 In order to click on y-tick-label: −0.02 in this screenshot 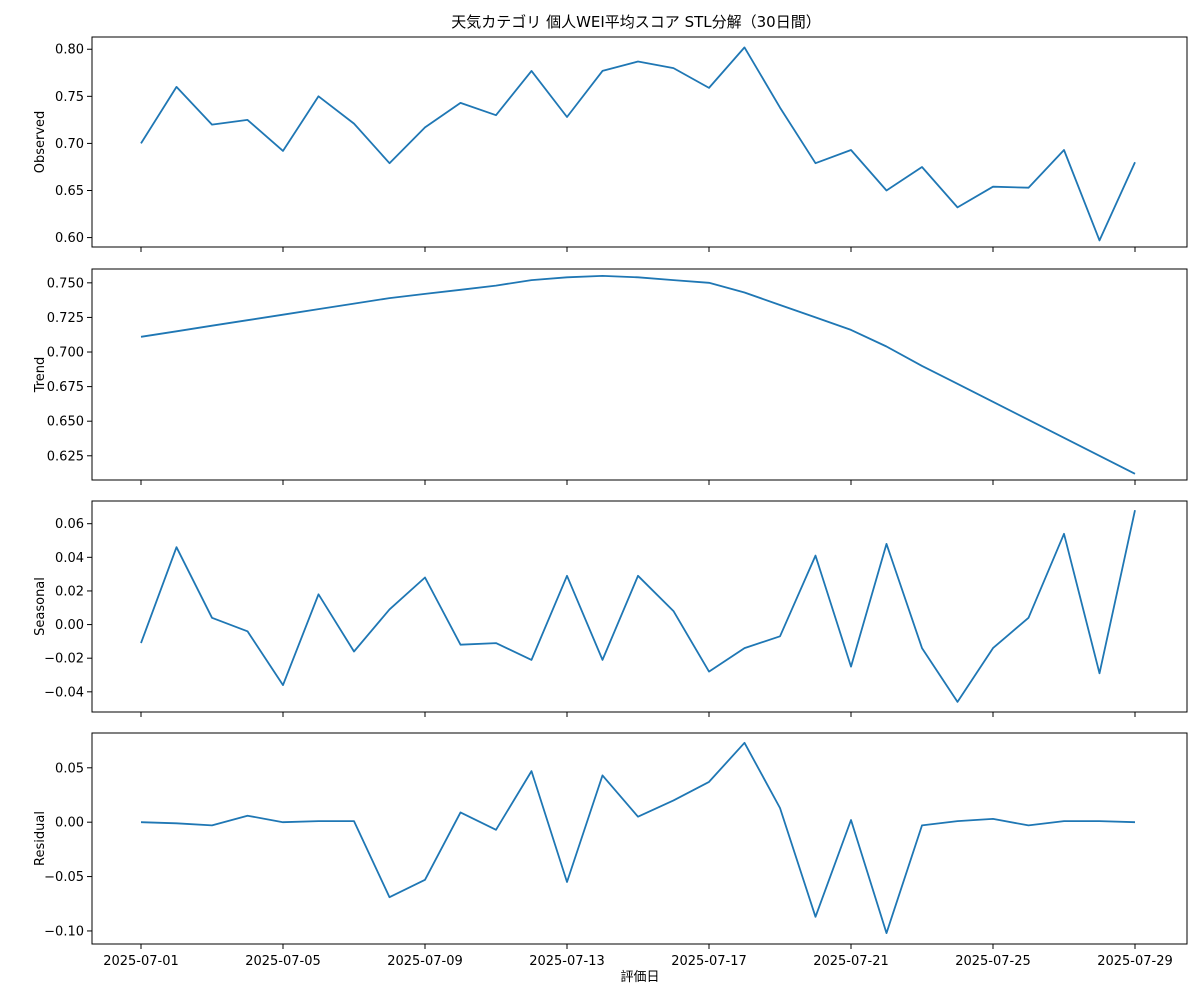, I will do `click(64, 659)`.